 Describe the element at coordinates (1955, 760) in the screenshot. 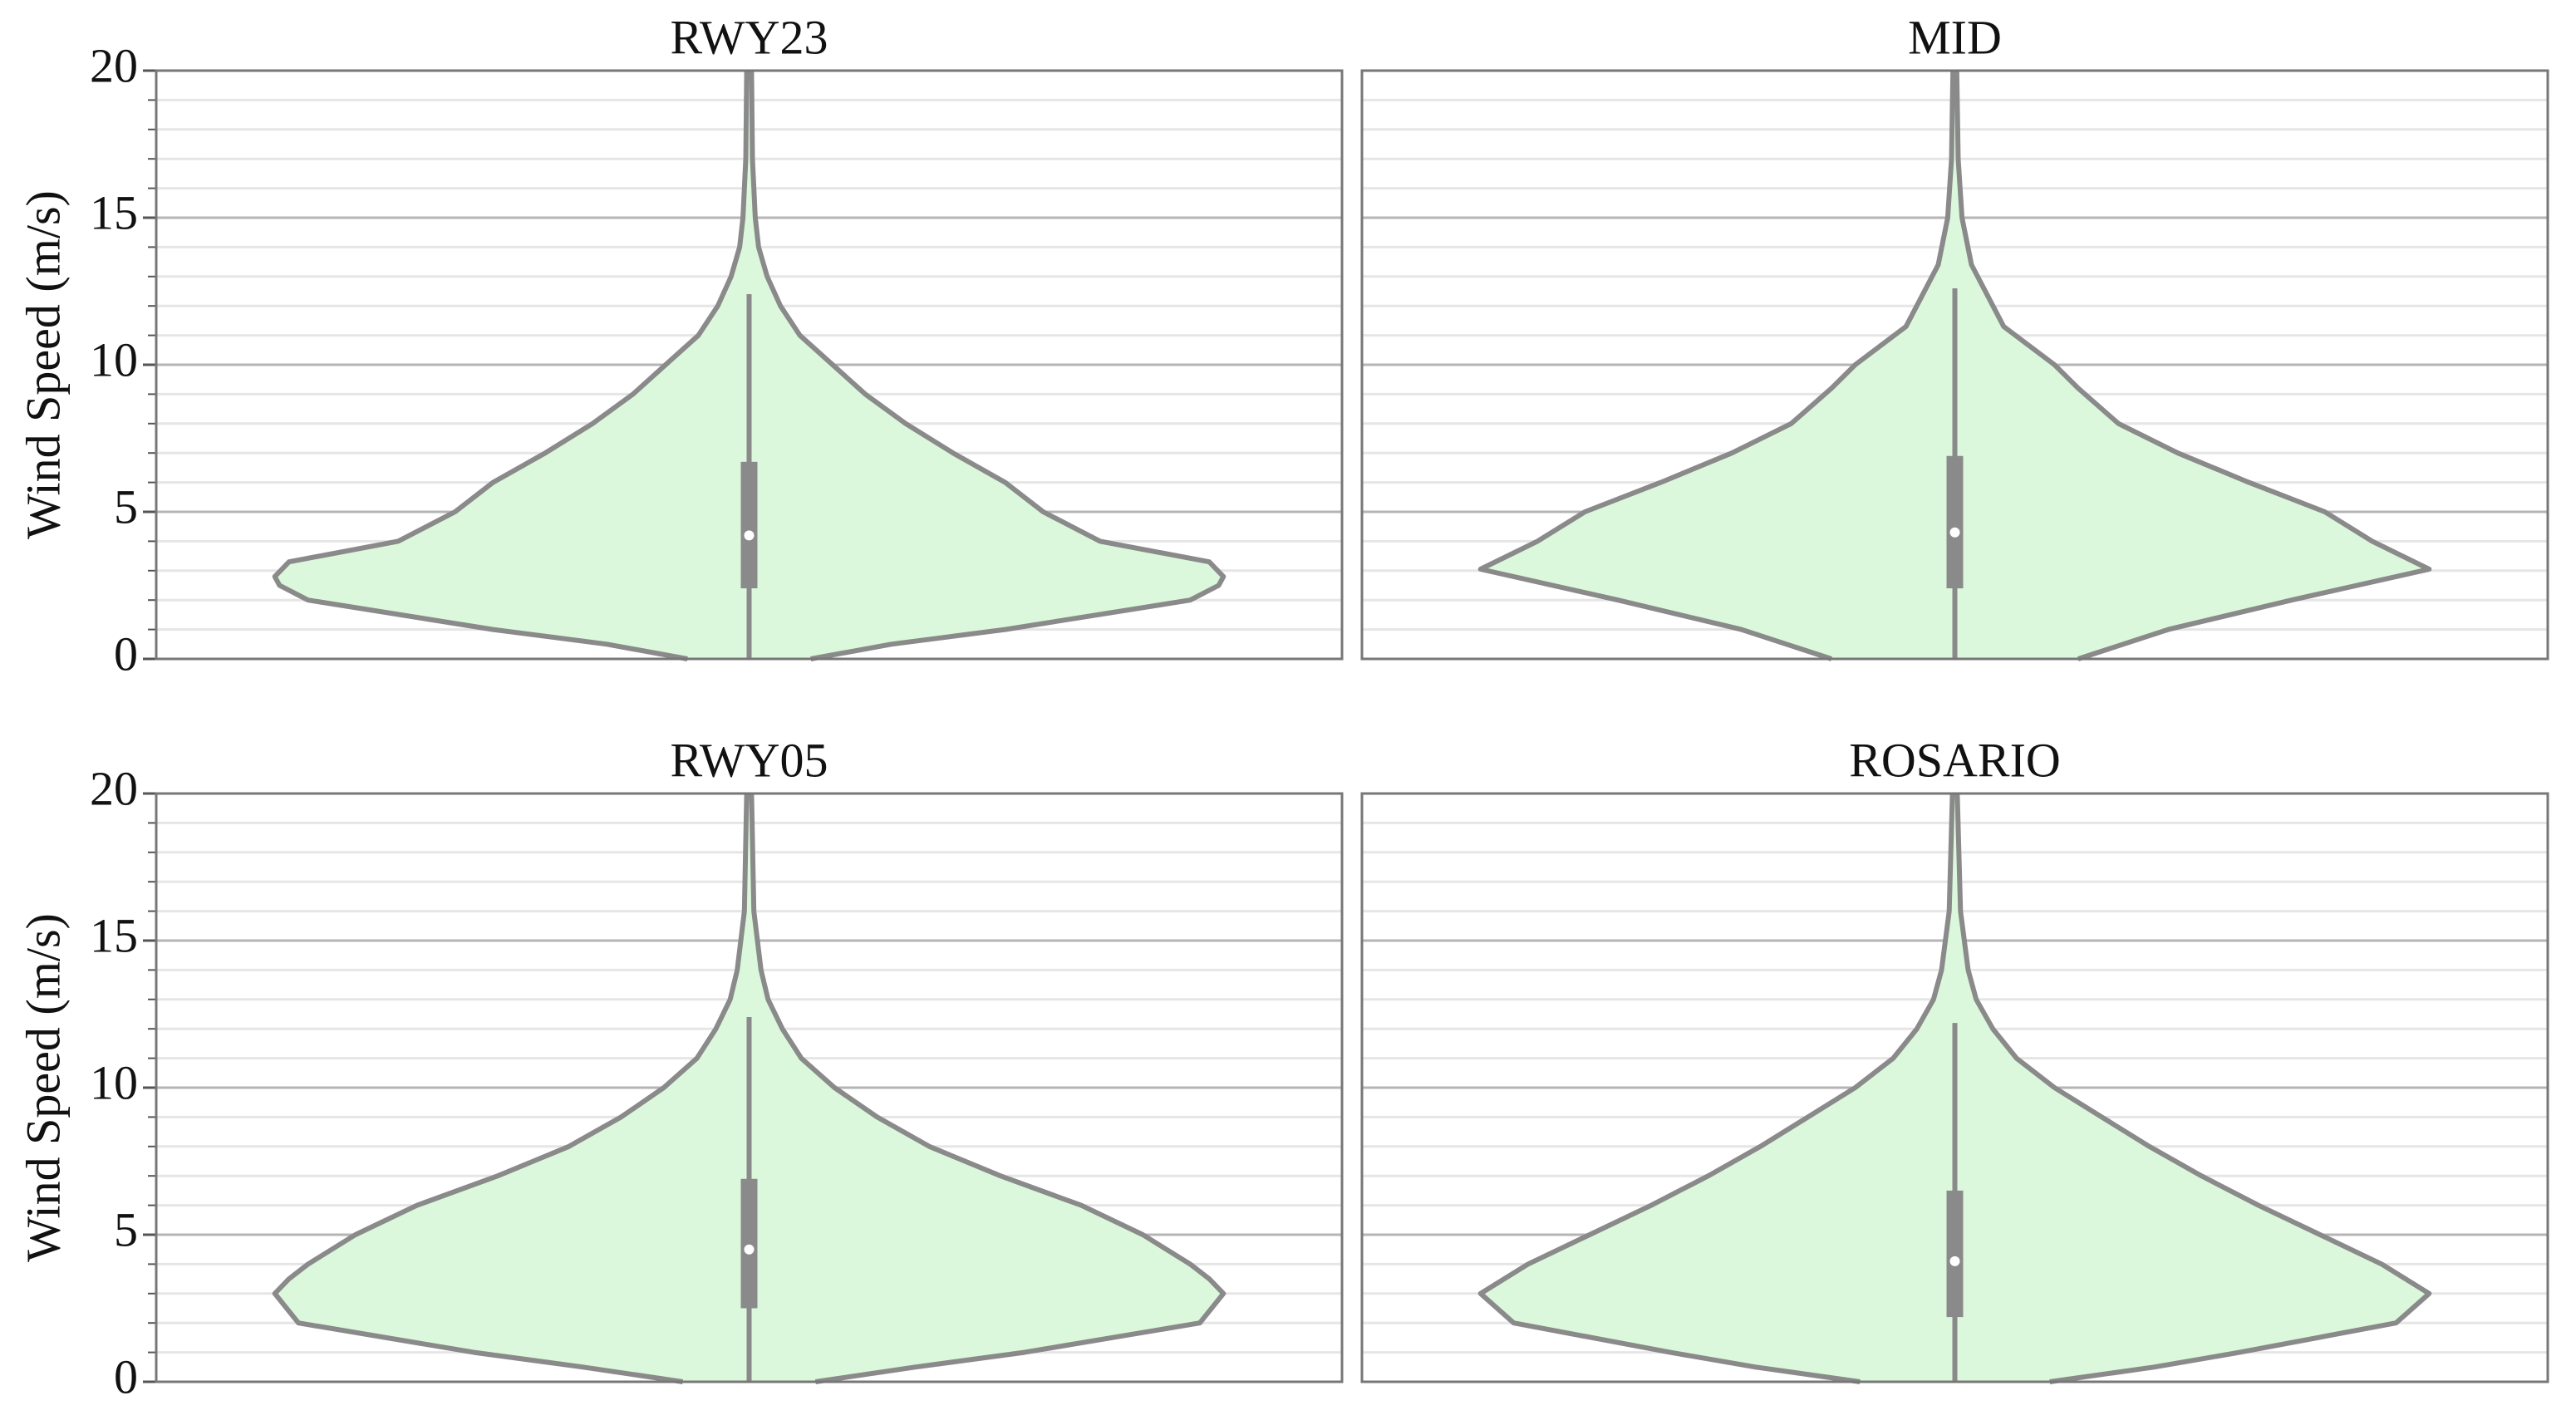

I see `panel-title: ROSARIO` at that location.